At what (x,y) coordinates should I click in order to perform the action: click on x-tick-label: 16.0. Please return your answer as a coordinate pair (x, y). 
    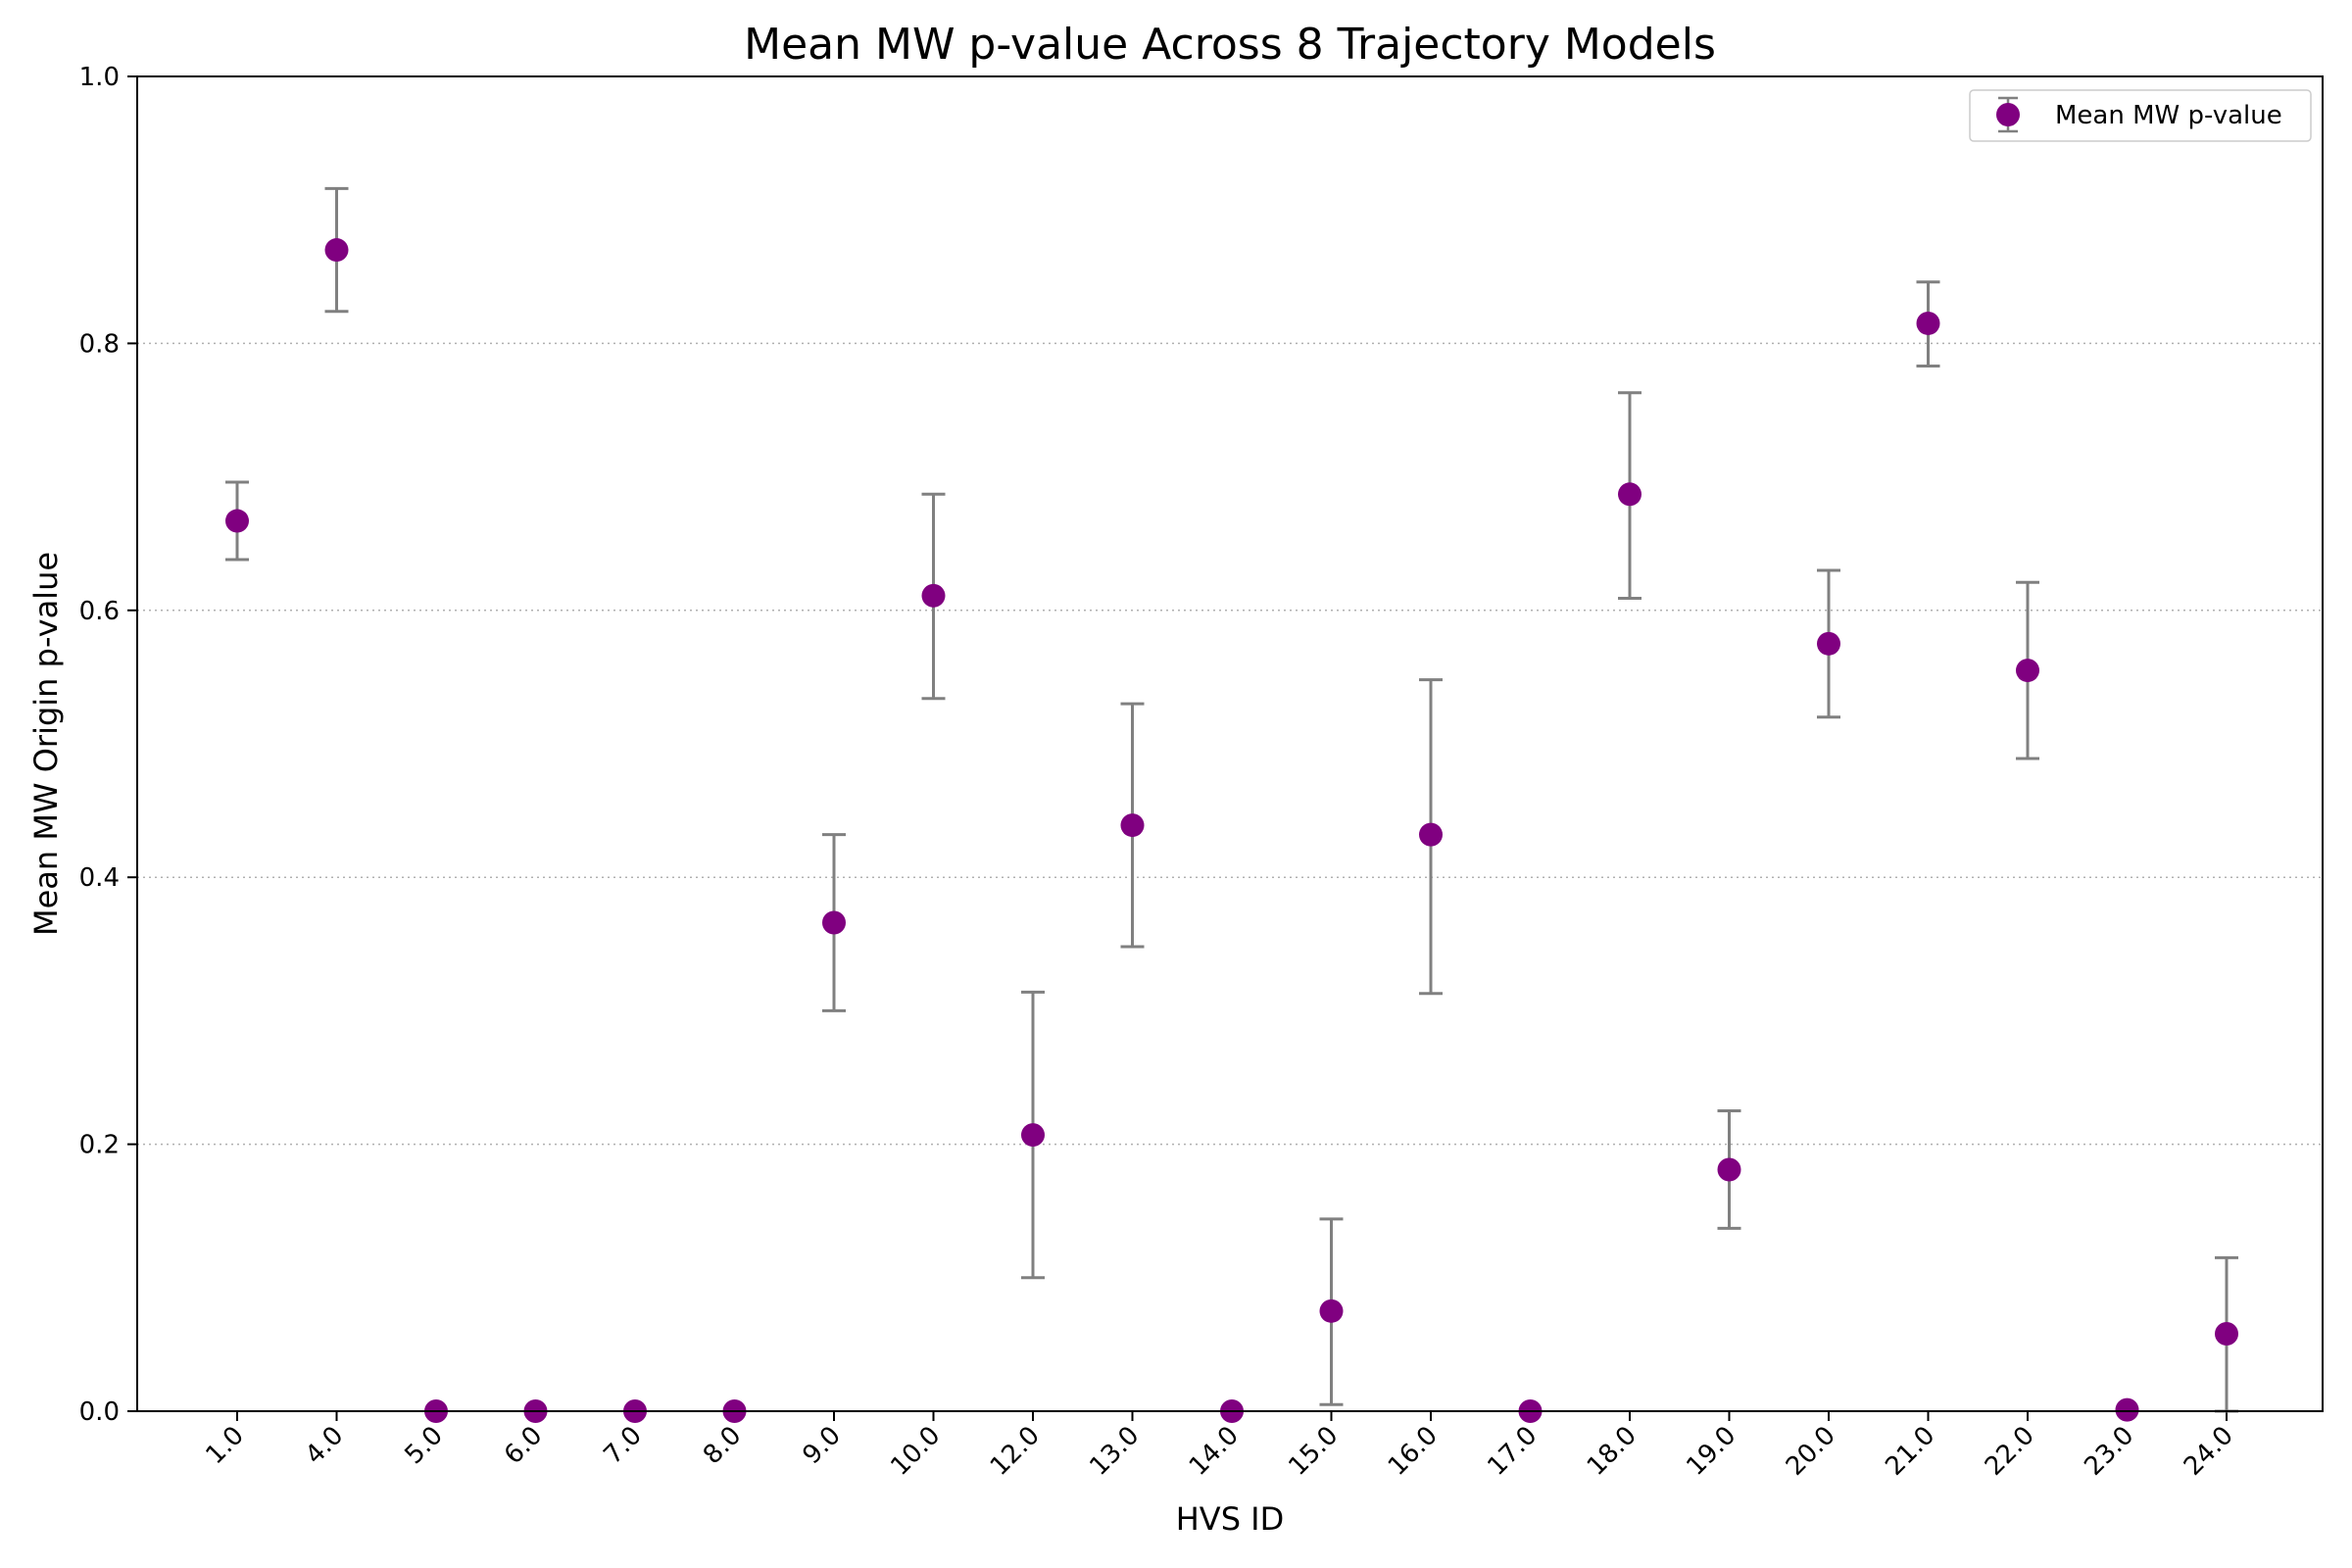
    Looking at the image, I should click on (1413, 1451).